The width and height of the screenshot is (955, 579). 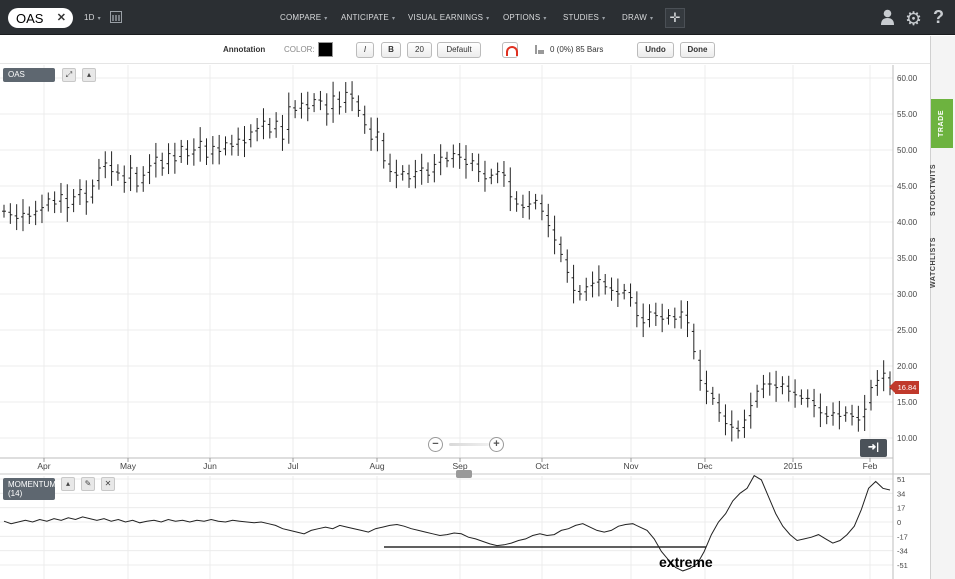 What do you see at coordinates (368, 17) in the screenshot?
I see `anticipate-menu: ANTICIPATE ▾` at bounding box center [368, 17].